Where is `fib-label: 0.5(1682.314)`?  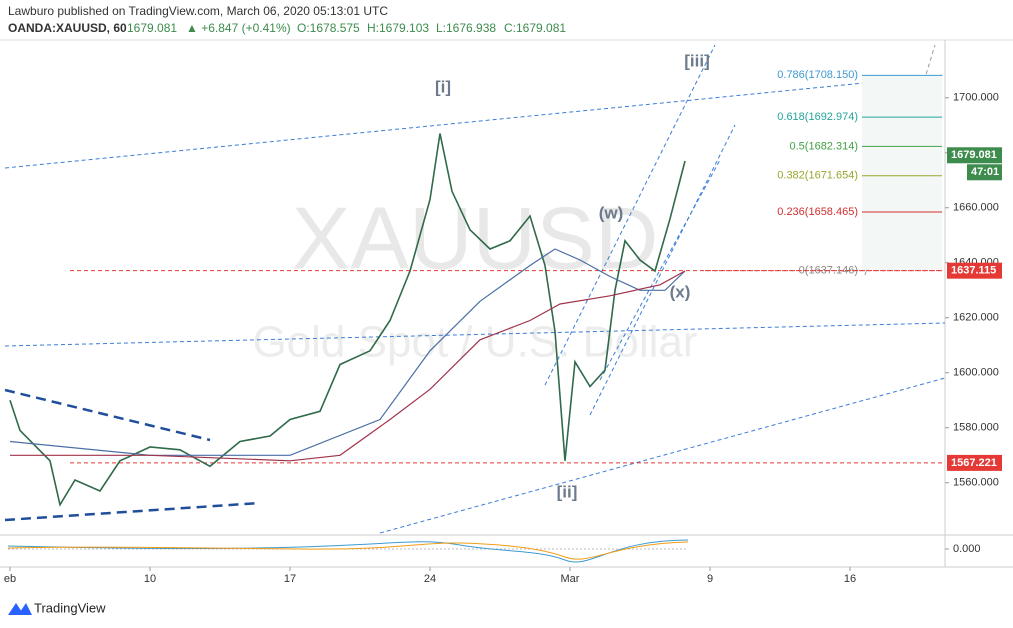 fib-label: 0.5(1682.314) is located at coordinates (824, 146).